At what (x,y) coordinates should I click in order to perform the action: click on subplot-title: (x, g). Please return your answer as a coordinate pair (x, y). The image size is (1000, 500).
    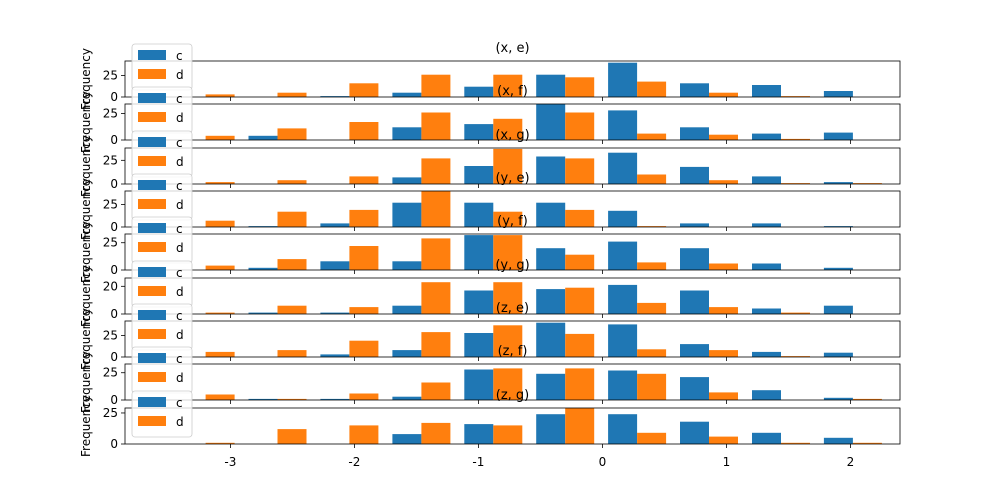
    Looking at the image, I should click on (512, 135).